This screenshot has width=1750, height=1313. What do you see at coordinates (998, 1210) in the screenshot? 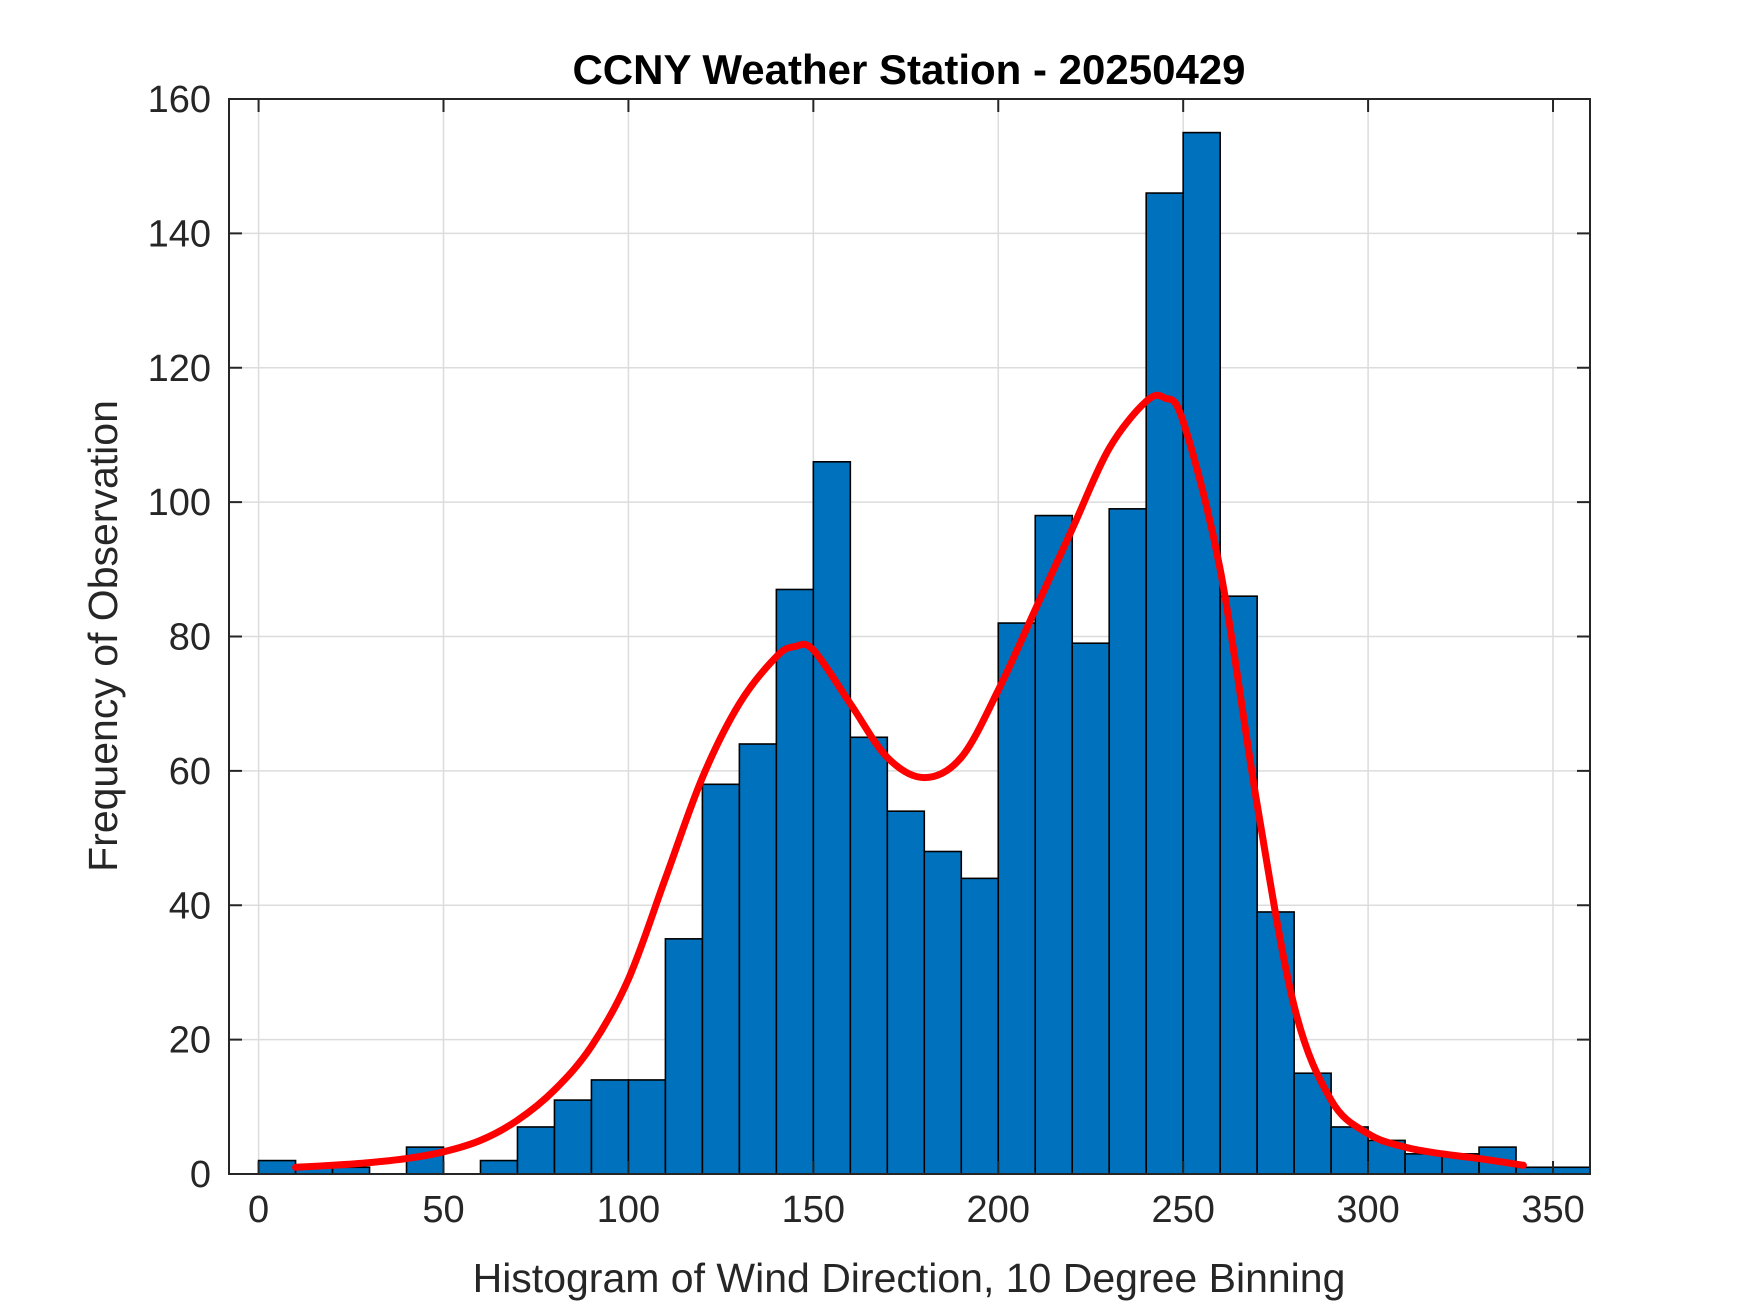
I see `x-tick-label: 200` at bounding box center [998, 1210].